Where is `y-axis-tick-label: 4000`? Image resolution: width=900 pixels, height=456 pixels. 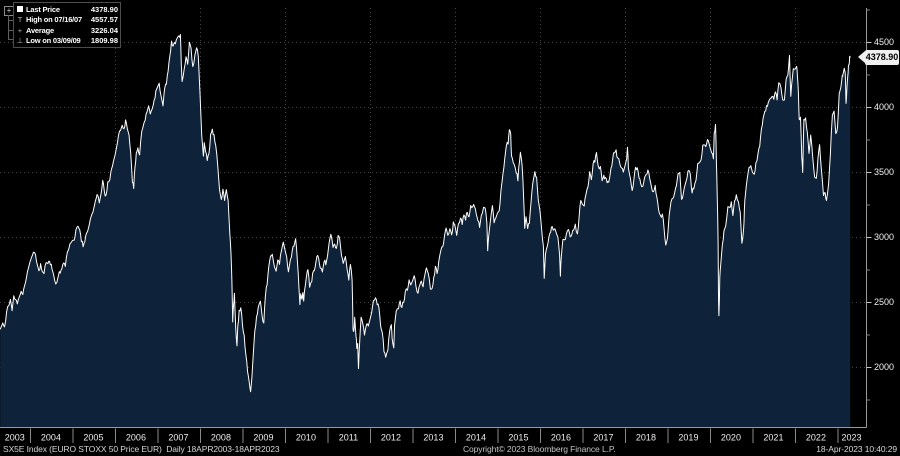
y-axis-tick-label: 4000 is located at coordinates (884, 107).